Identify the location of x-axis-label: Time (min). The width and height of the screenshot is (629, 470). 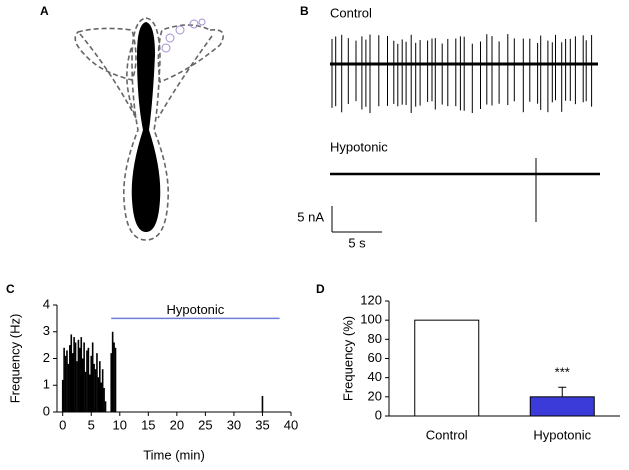
(174, 454).